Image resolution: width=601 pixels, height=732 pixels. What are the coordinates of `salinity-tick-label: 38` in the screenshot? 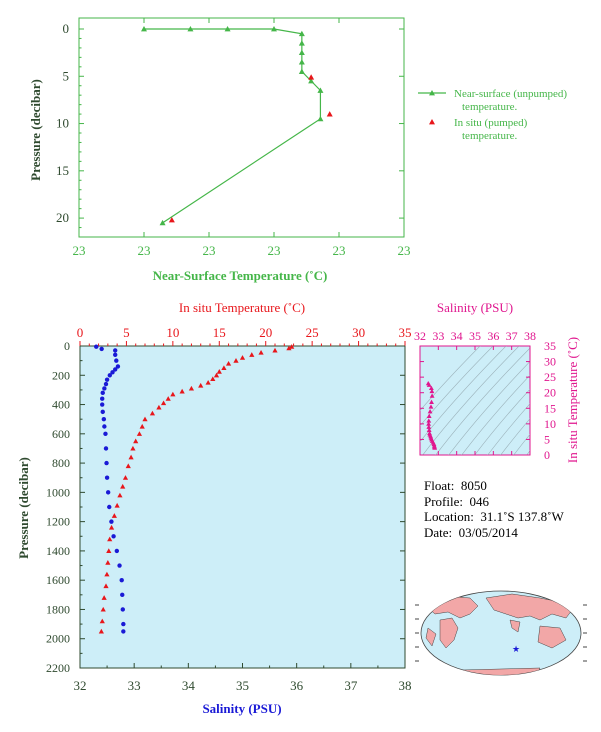 It's located at (405, 685).